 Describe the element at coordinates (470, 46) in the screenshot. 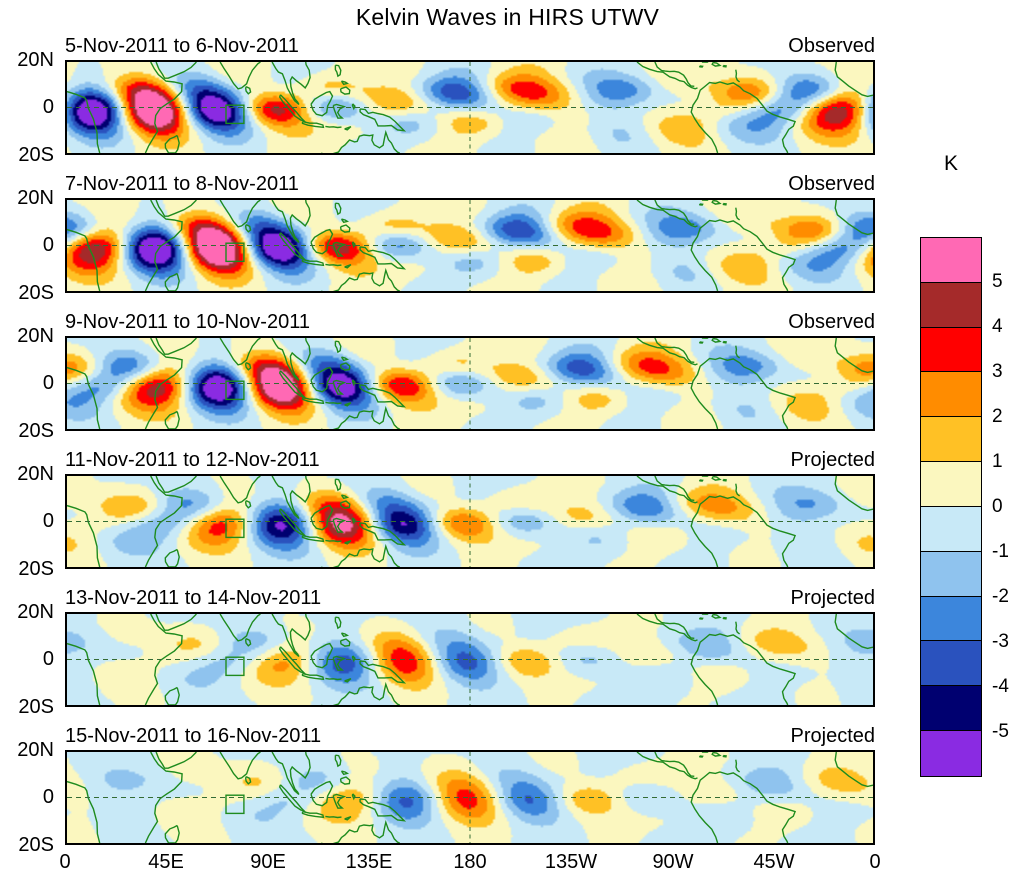

I see `panel-header: 5-Nov-2011 to 6-Nov-2011 Observed` at that location.